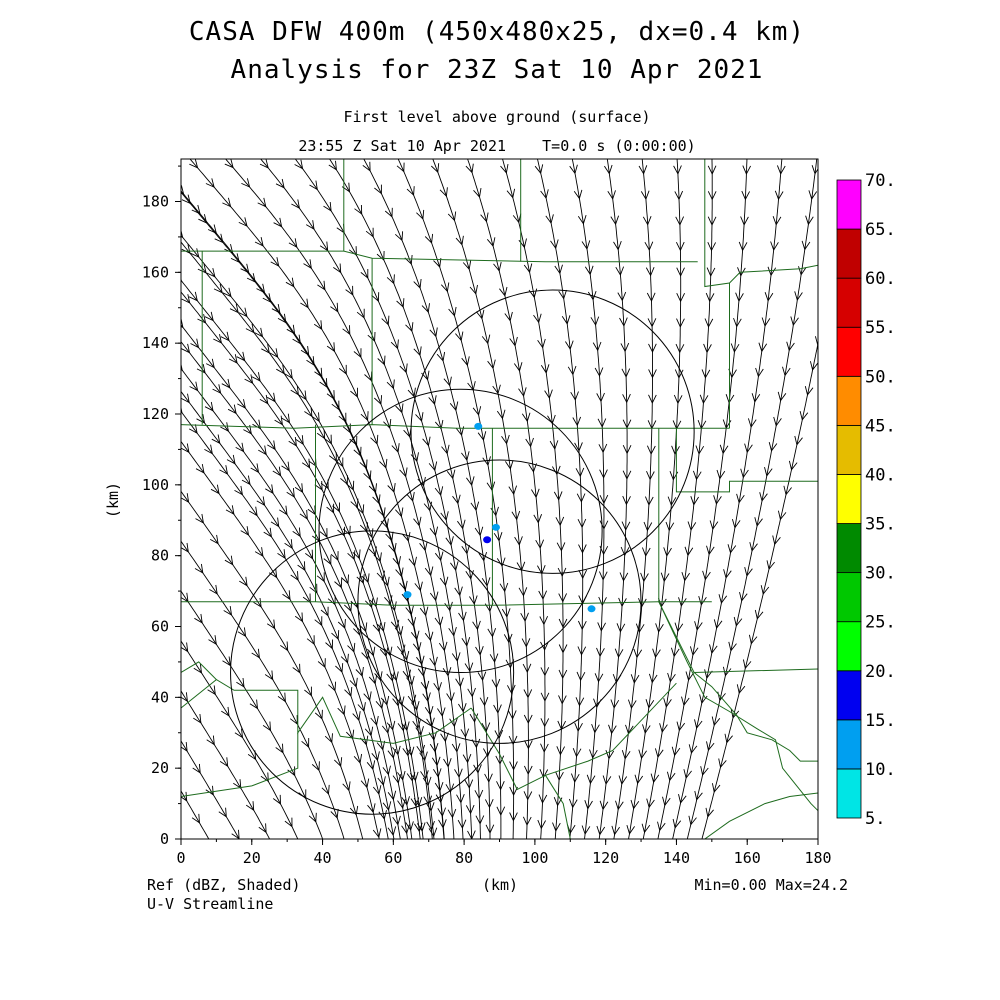 The image size is (1000, 1000). What do you see at coordinates (160, 627) in the screenshot?
I see `y-tick-label: 60` at bounding box center [160, 627].